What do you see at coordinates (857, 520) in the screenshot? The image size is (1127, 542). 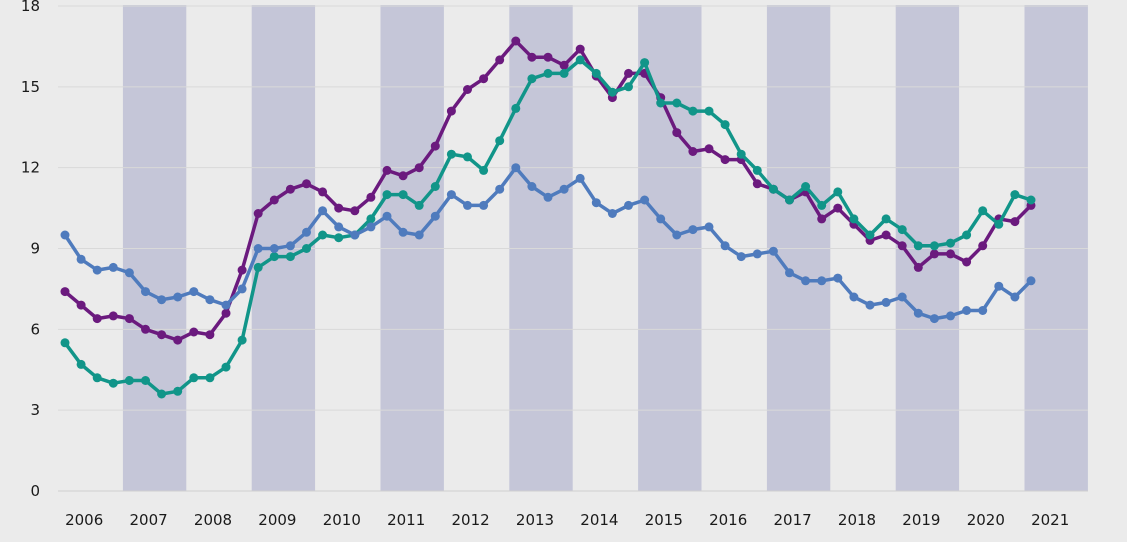 I see `x-tick-label: 2018` at bounding box center [857, 520].